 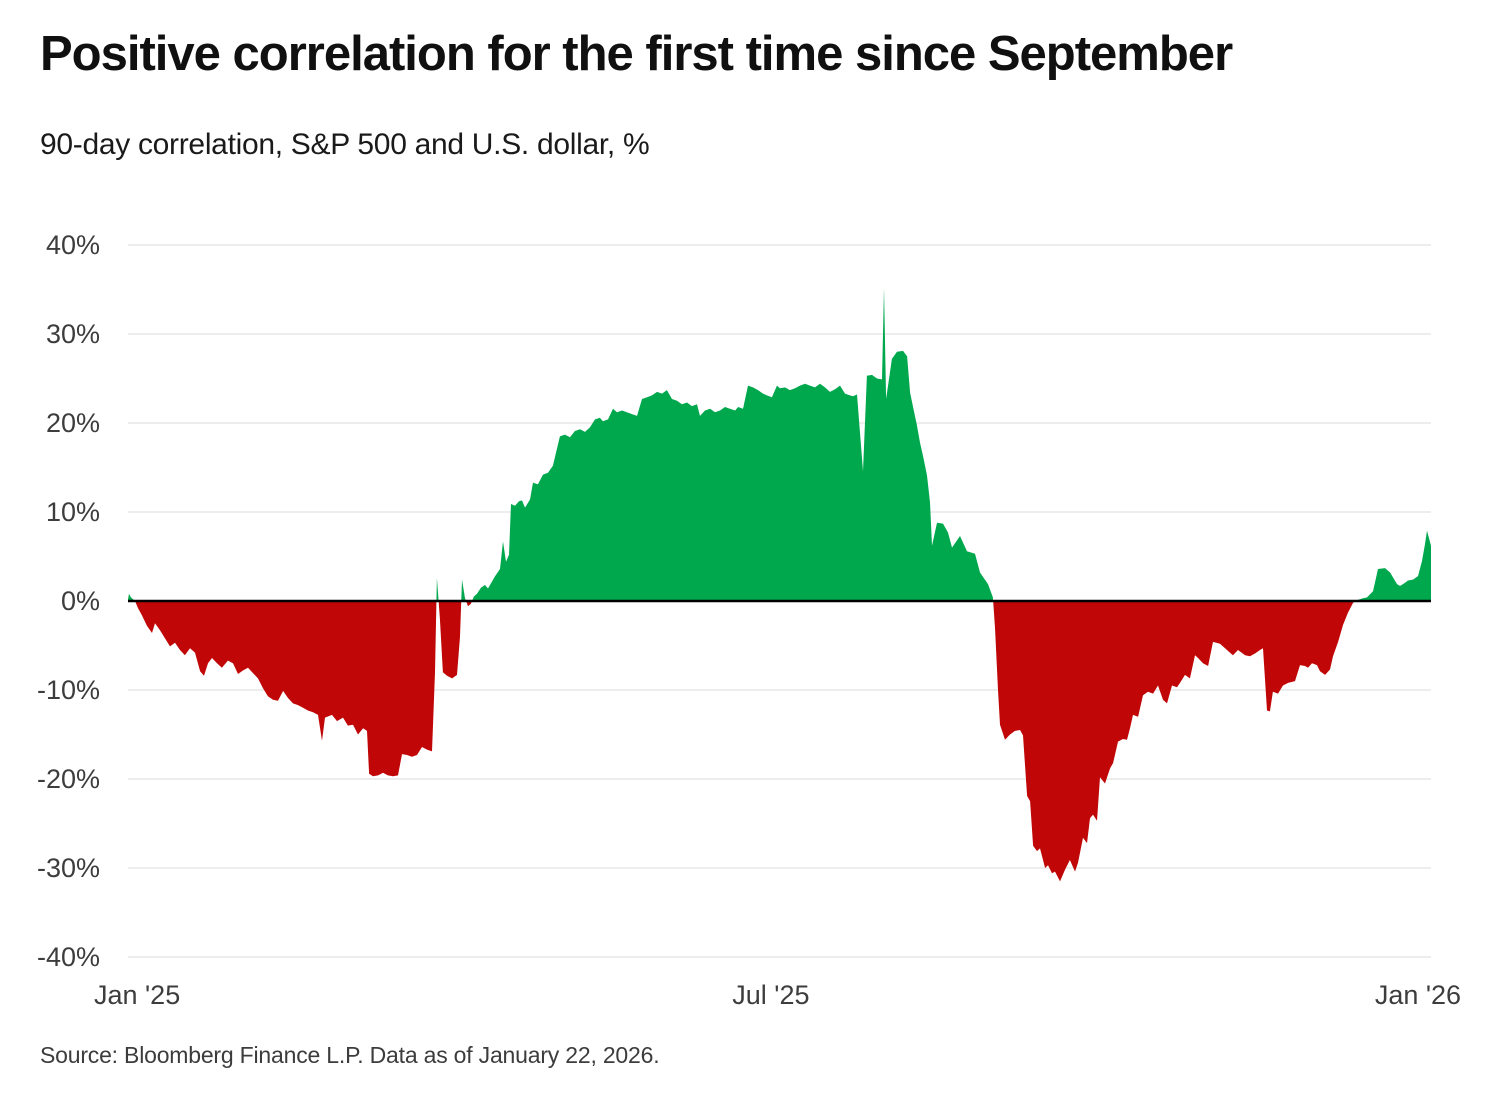 I want to click on y-axis-label: -30%, so click(x=68, y=868).